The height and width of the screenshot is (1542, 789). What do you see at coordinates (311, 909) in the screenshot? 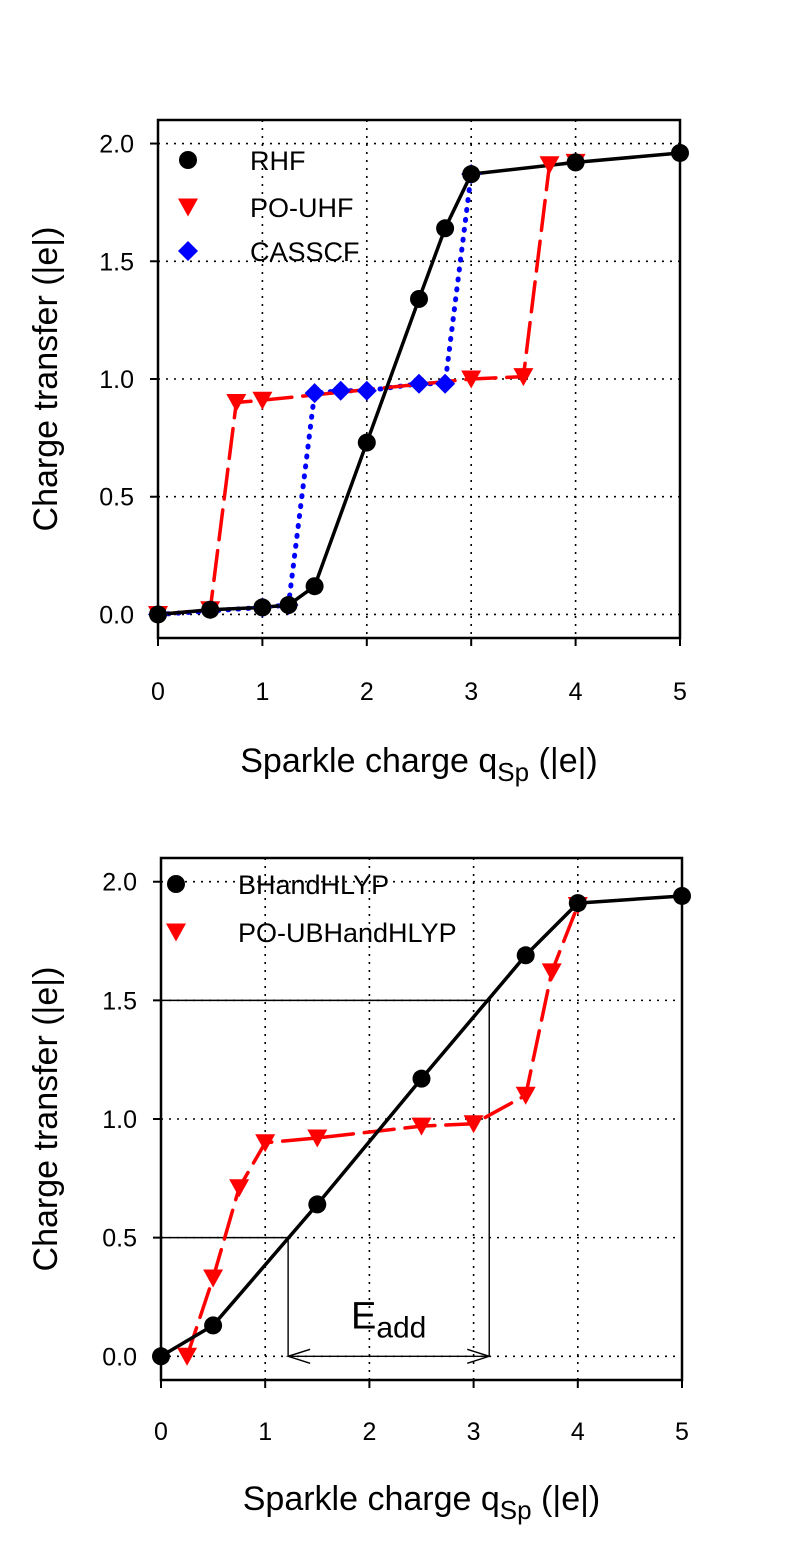
I see `legend: BHandHLYP PO-UBHandHLYP` at bounding box center [311, 909].